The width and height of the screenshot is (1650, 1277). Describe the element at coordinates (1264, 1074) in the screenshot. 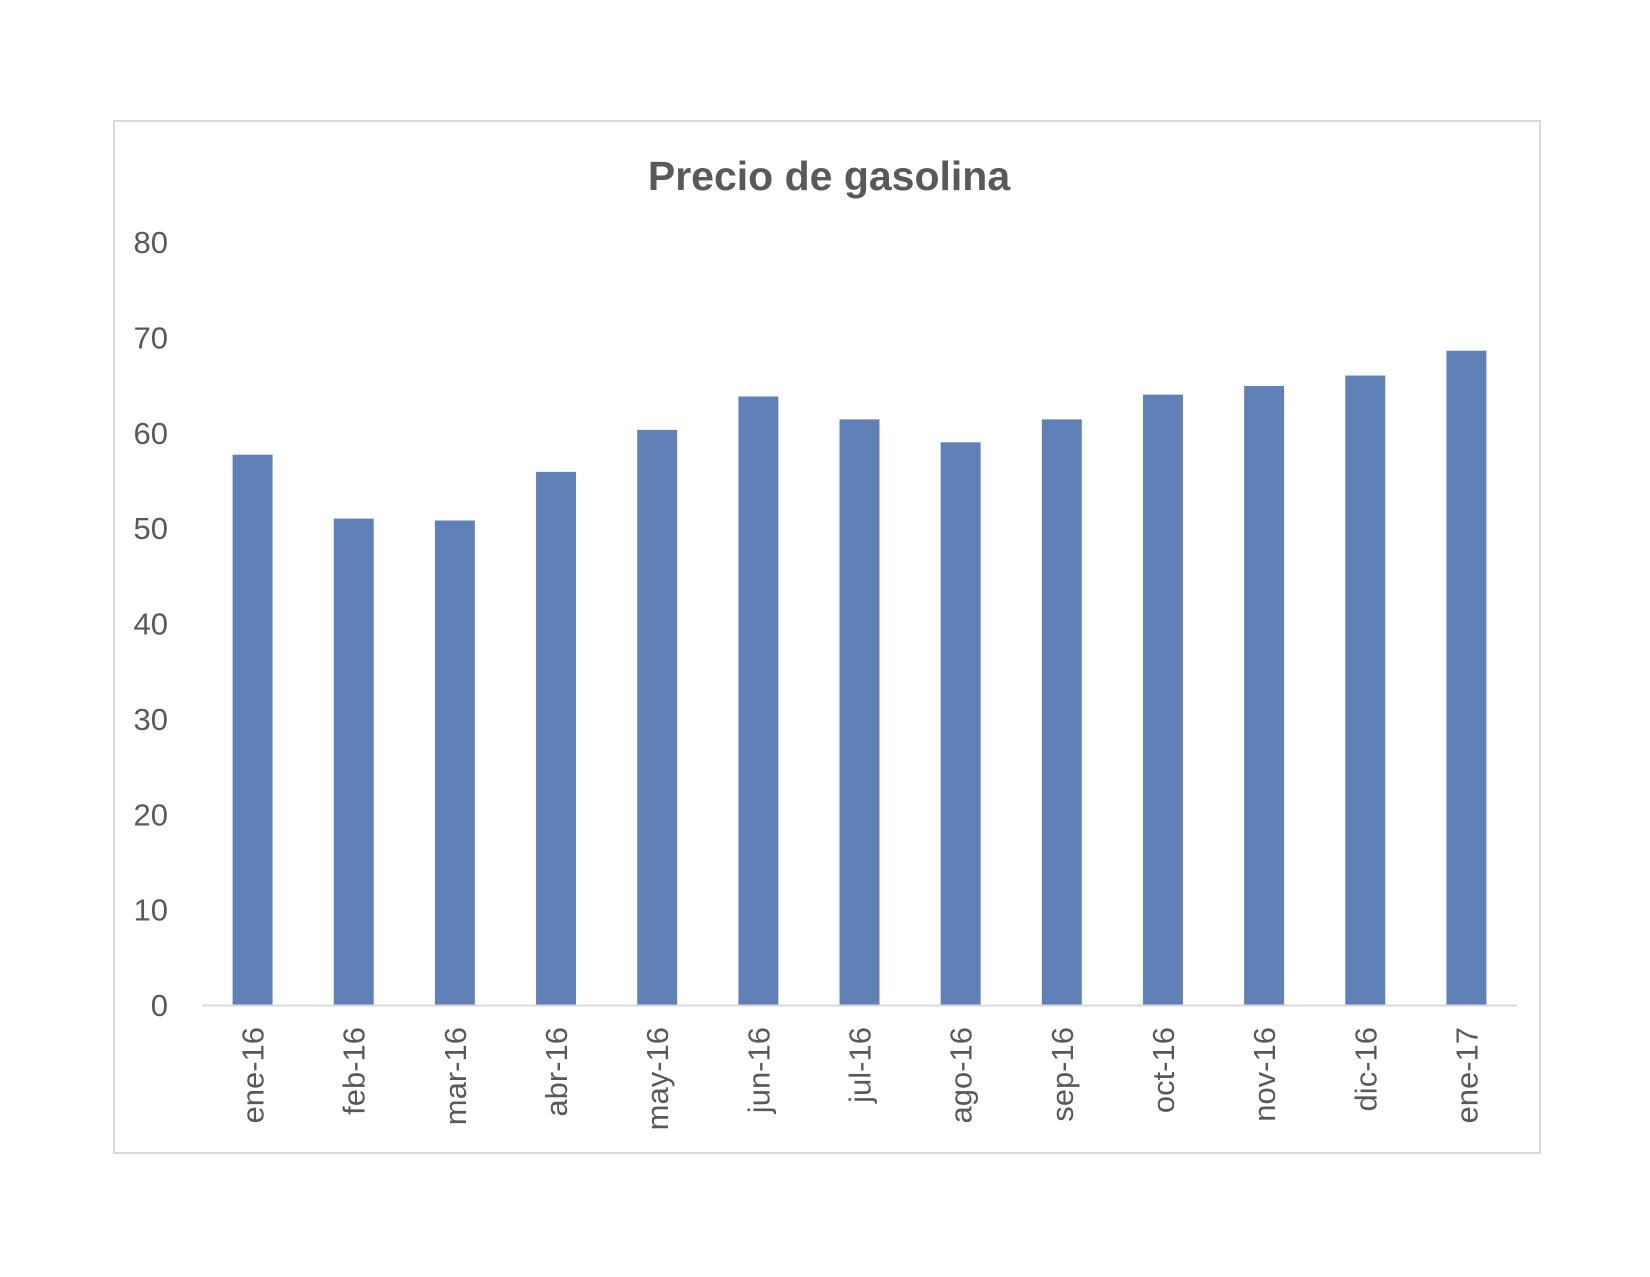

I see `x-tick-label: nov-16` at that location.